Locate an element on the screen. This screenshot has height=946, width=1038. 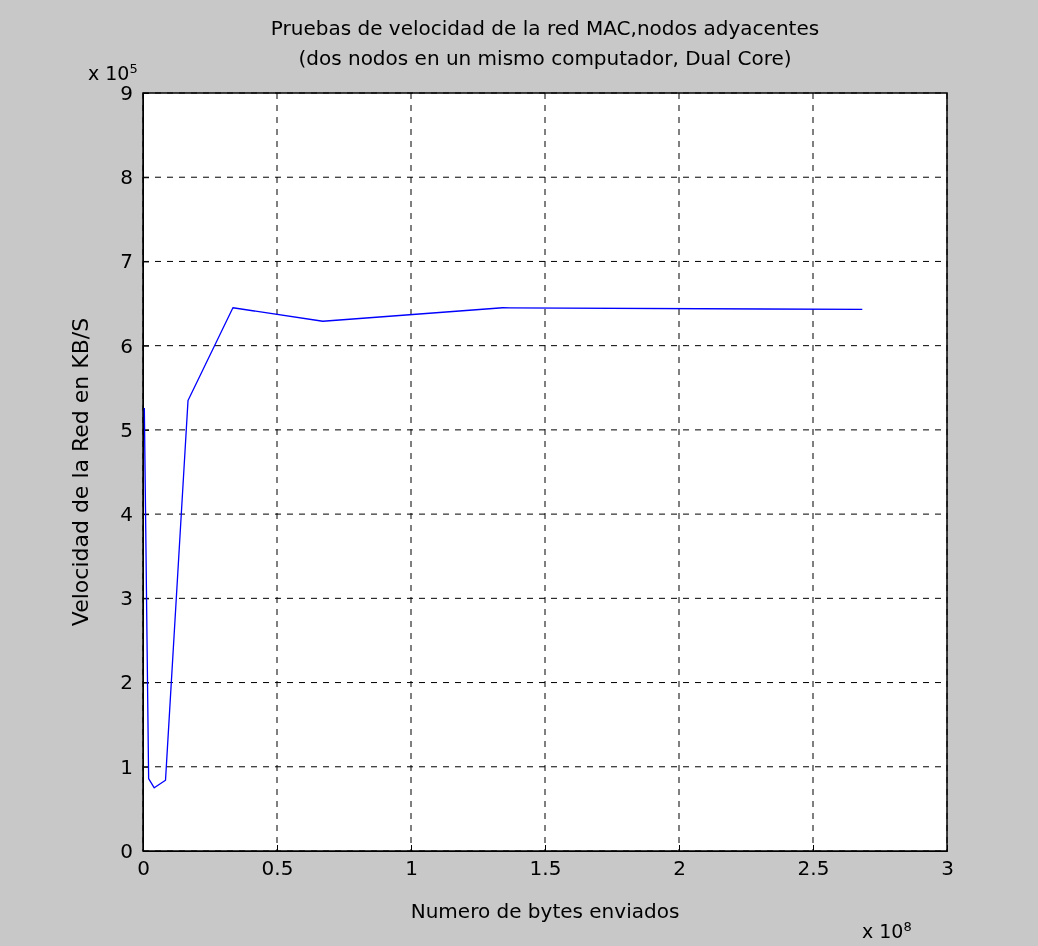
x-tick-label: 3 is located at coordinates (947, 868).